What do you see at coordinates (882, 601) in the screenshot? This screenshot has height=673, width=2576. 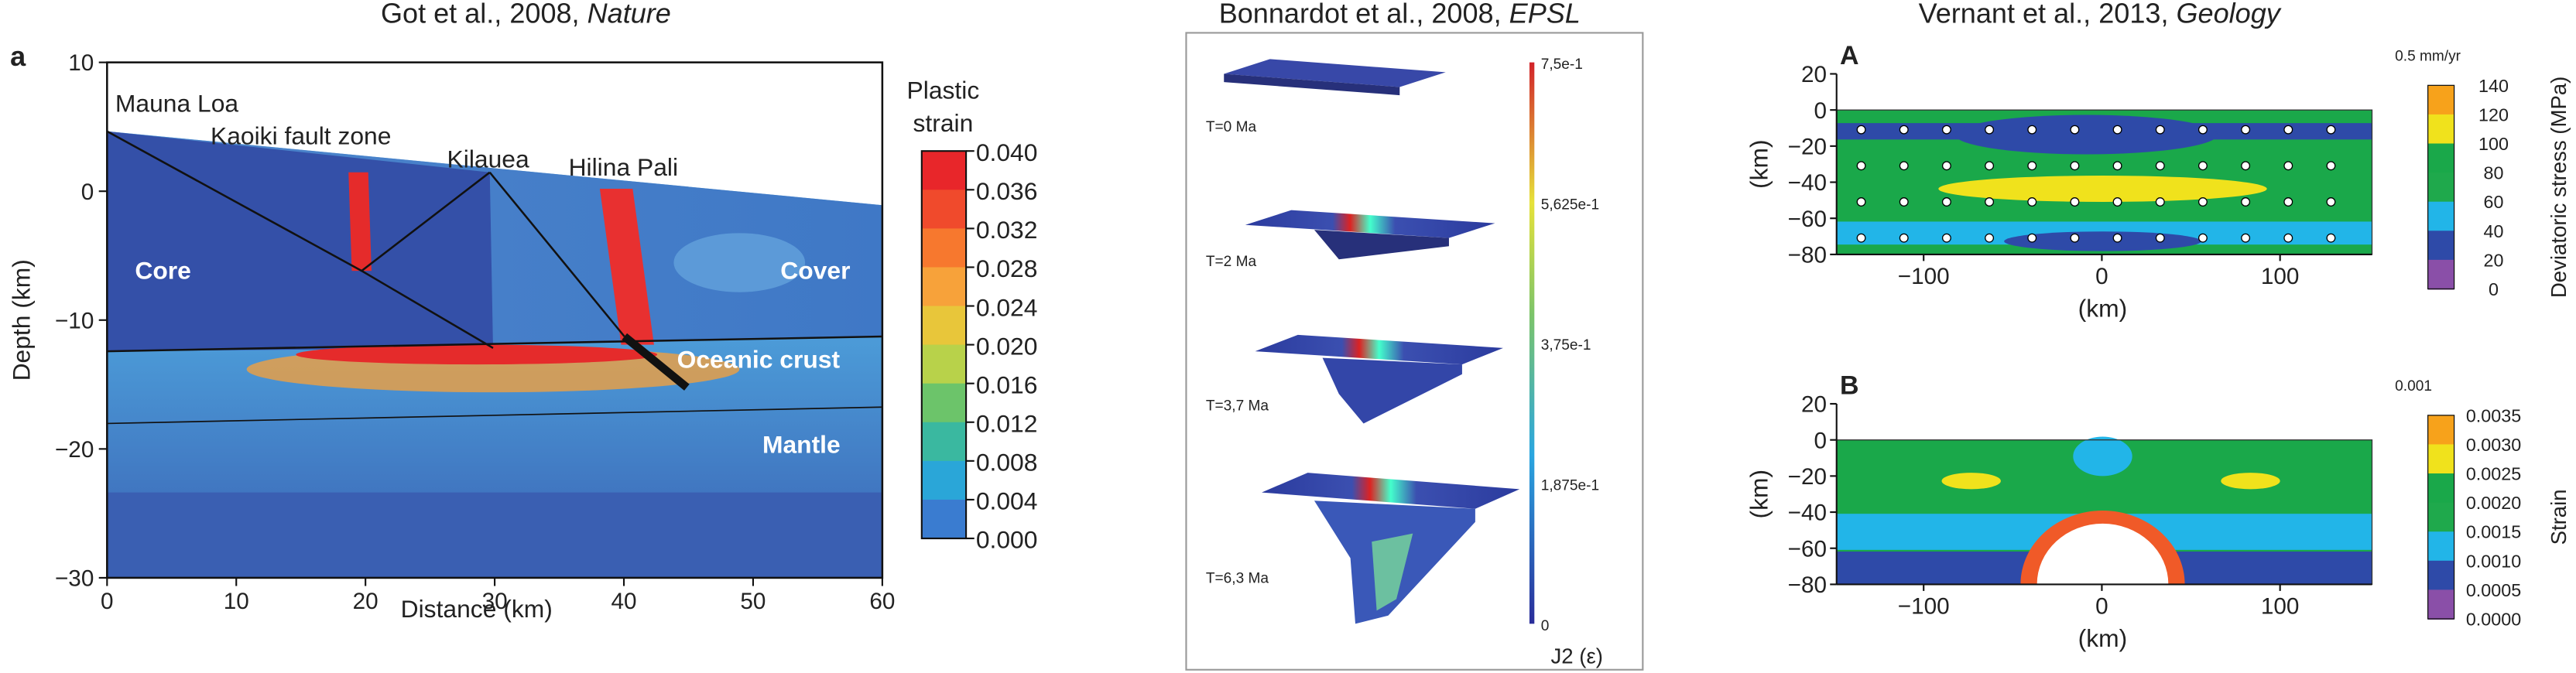 I see `x-tick-label: 60` at bounding box center [882, 601].